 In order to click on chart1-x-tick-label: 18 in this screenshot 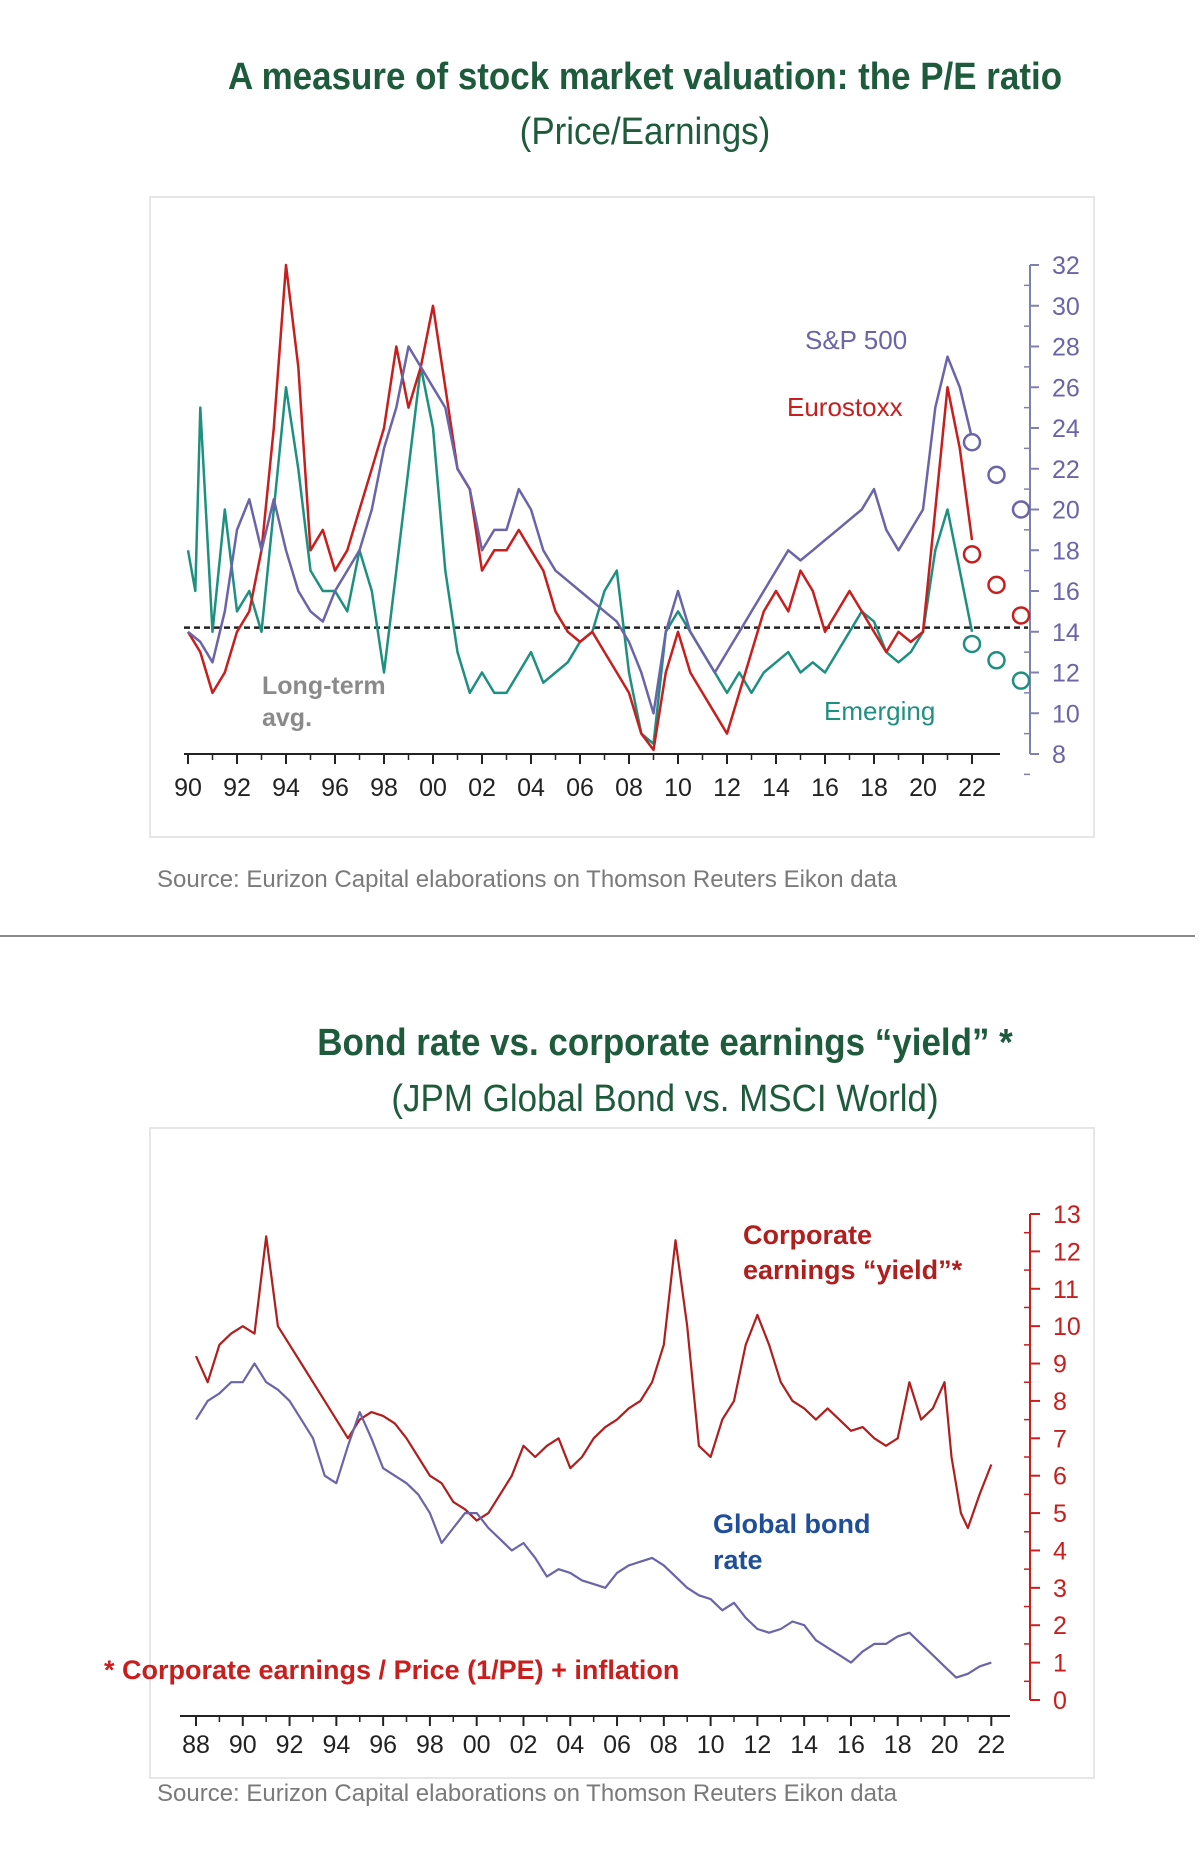, I will do `click(874, 788)`.